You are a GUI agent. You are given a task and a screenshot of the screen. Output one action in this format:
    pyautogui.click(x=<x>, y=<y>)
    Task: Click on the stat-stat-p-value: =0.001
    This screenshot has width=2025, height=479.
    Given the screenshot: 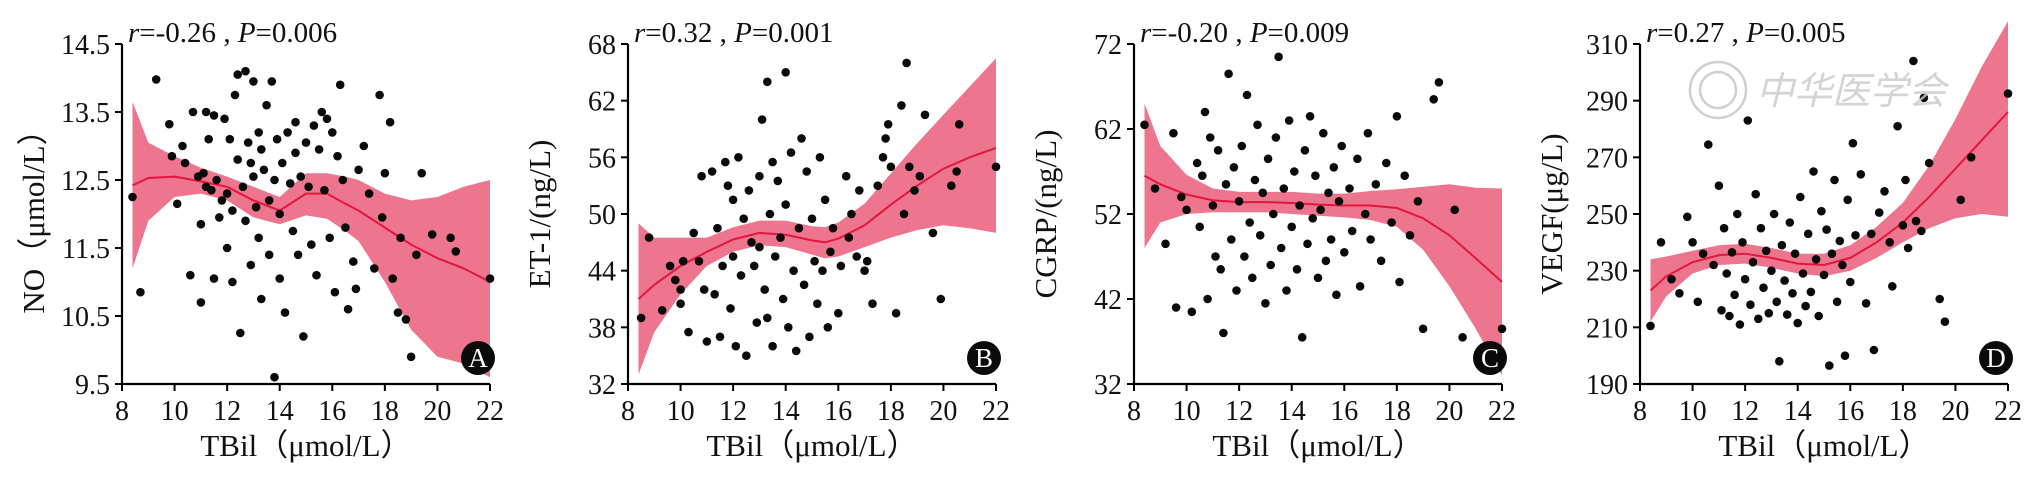 What is the action you would take?
    pyautogui.click(x=793, y=33)
    